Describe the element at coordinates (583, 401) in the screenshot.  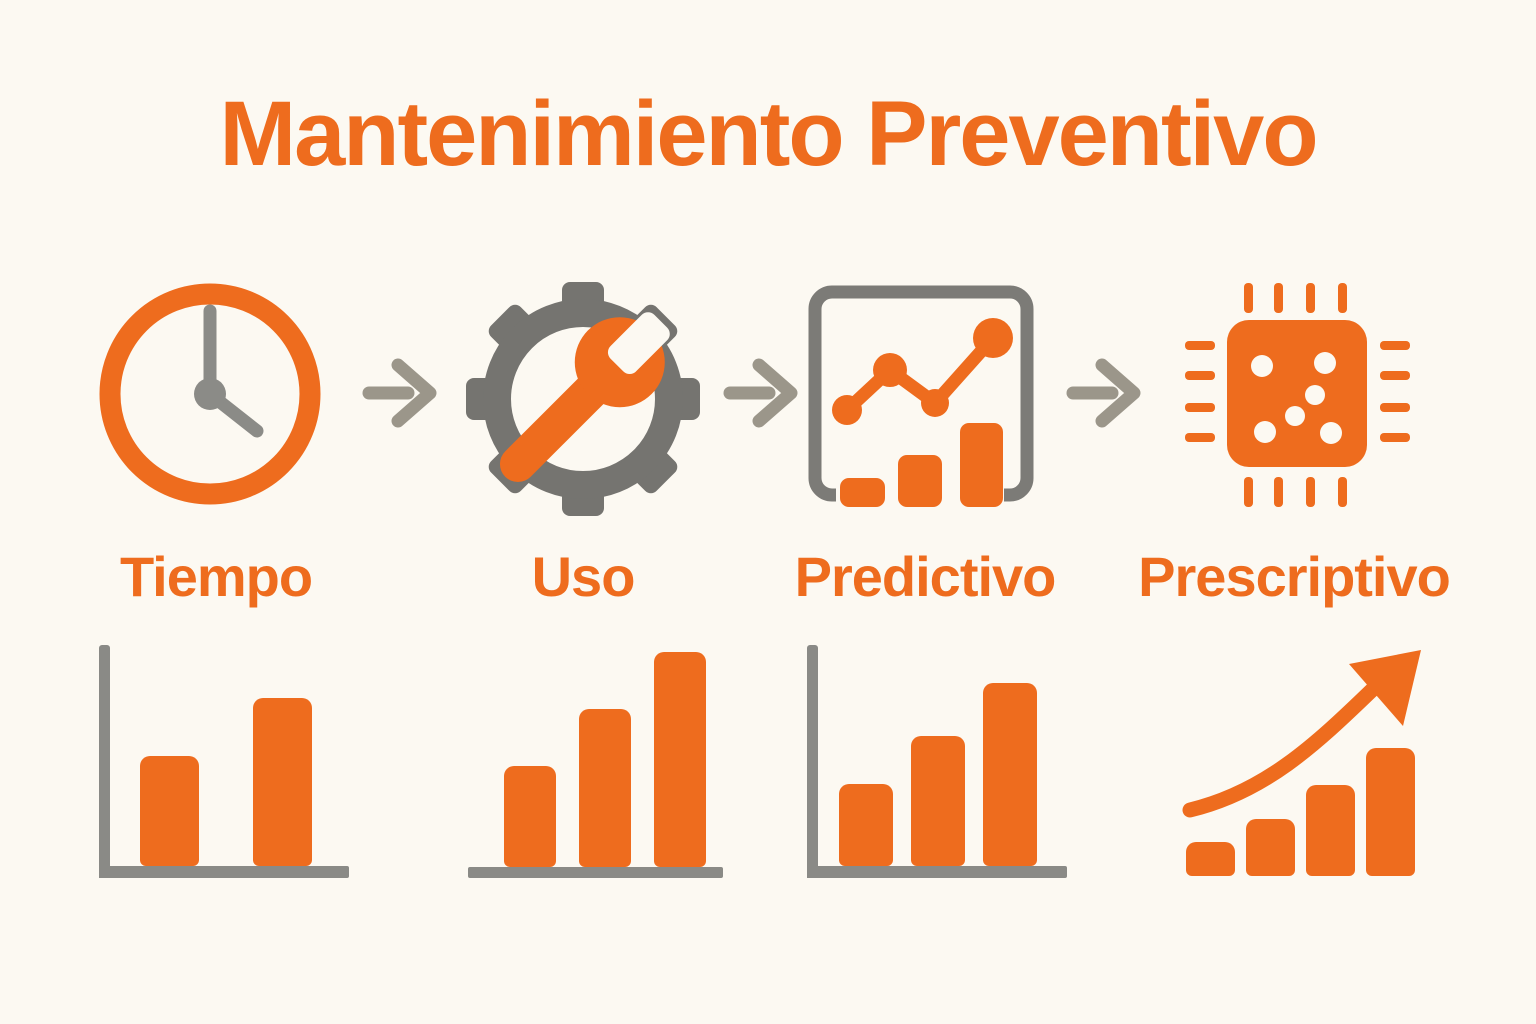
I see `gear-wrench-icon` at that location.